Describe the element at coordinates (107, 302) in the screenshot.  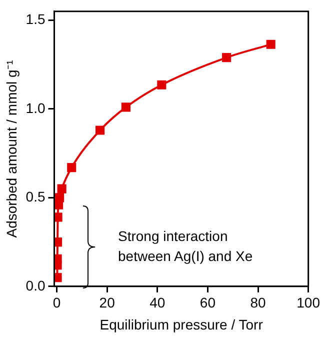
I see `x-tick-label: 20` at that location.